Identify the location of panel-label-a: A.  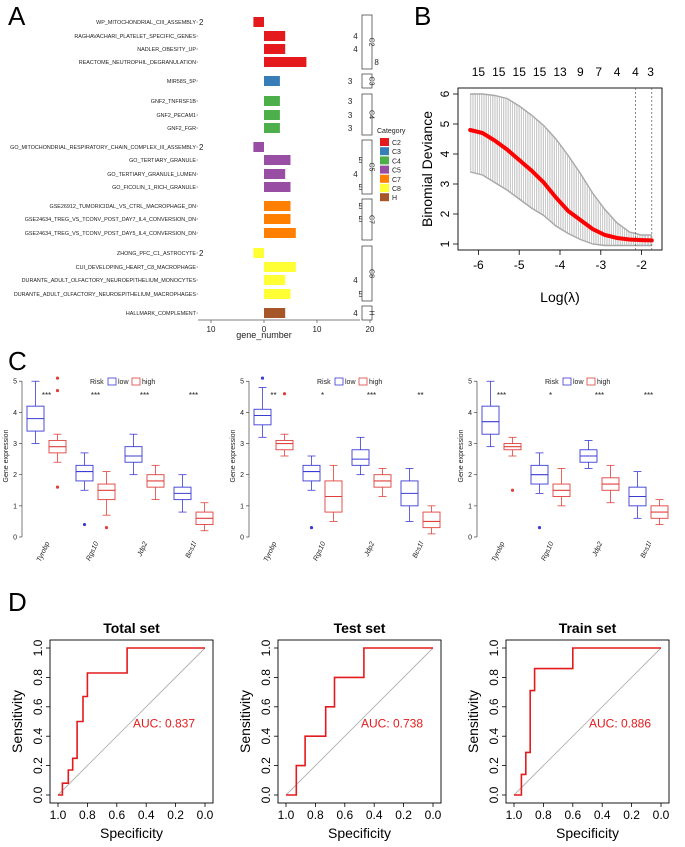
(17, 16).